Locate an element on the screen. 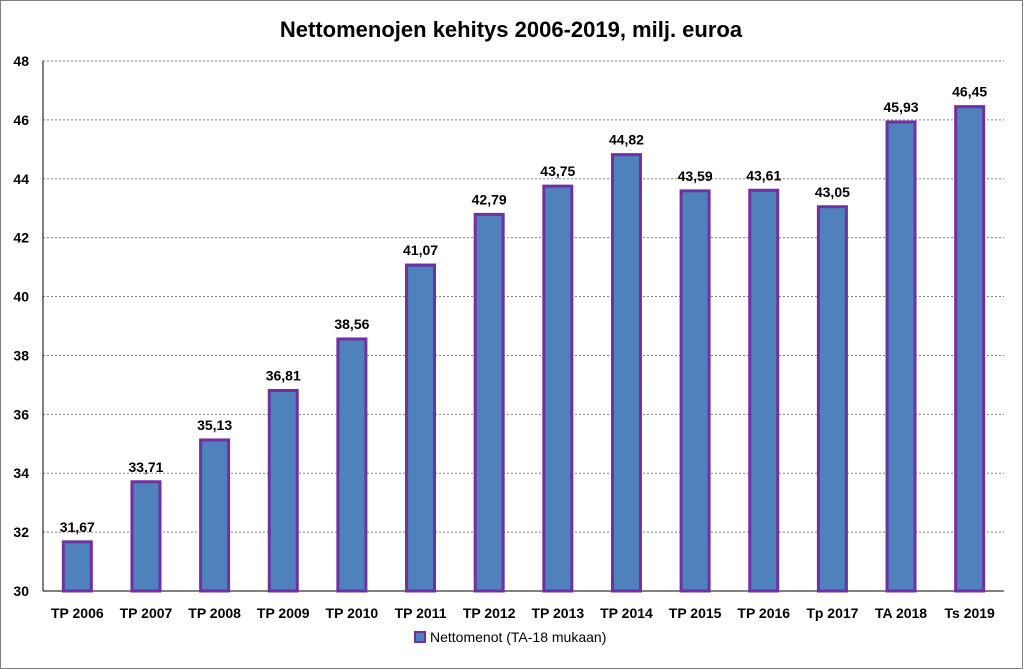  y-tick-label: 32 is located at coordinates (21, 532).